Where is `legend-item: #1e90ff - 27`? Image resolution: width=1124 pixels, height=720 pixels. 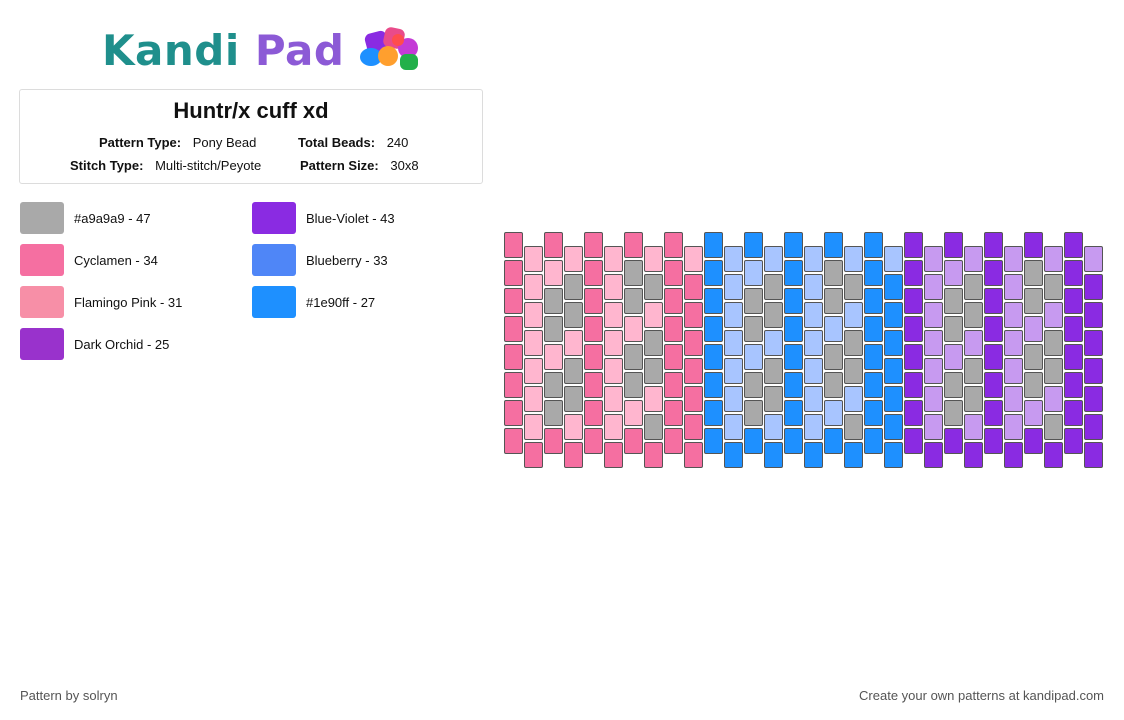 legend-item: #1e90ff - 27 is located at coordinates (313, 302).